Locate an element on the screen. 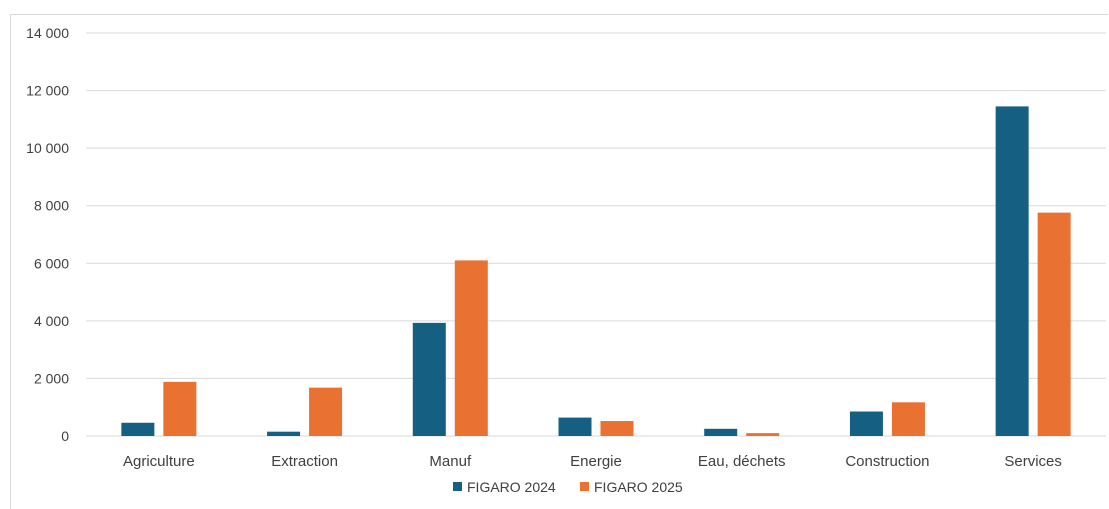  x-category-label-extraction: Extraction is located at coordinates (304, 461).